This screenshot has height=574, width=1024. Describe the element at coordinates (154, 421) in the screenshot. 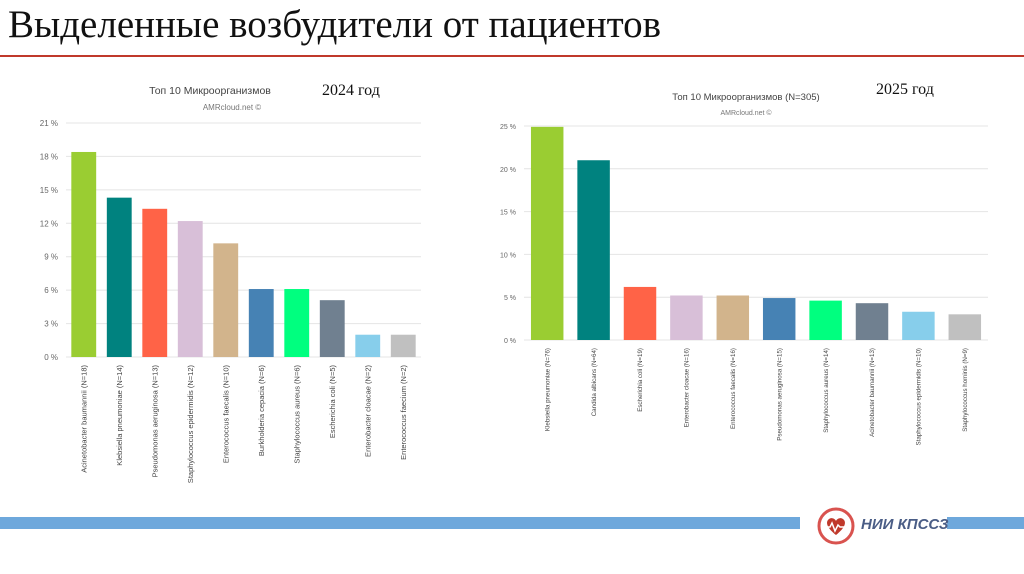

I see `x-category-label: Pseudomonas aeruginosa (N=13)` at that location.